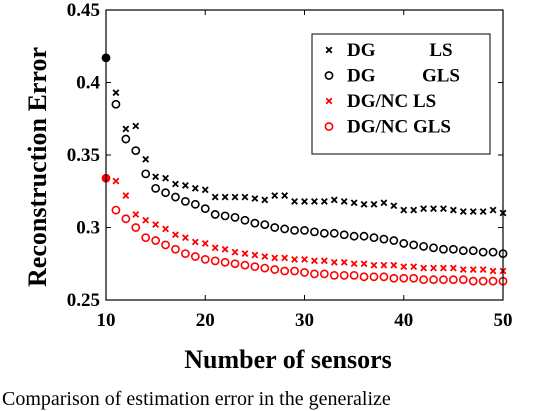  Describe the element at coordinates (304, 320) in the screenshot. I see `x-tick-label: 30` at that location.